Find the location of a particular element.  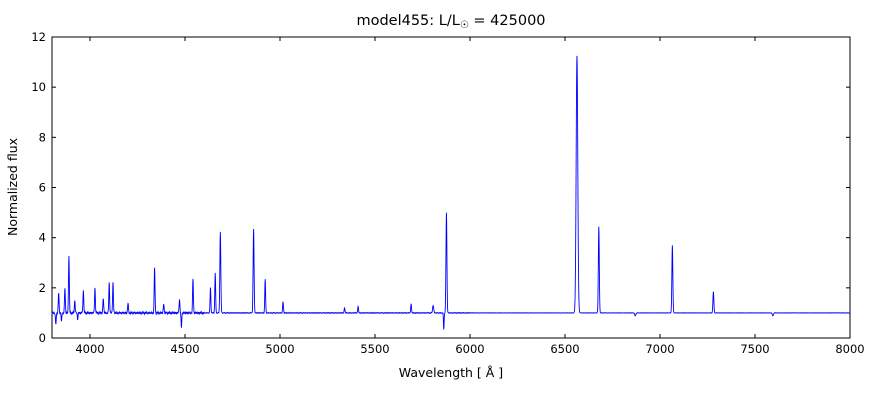

x-tick-label: 5500 is located at coordinates (374, 349).